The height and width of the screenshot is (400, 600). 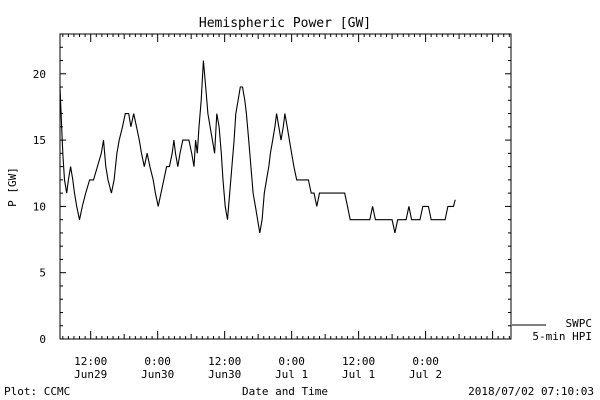 I want to click on y-tick-label: 5, so click(x=42, y=273).